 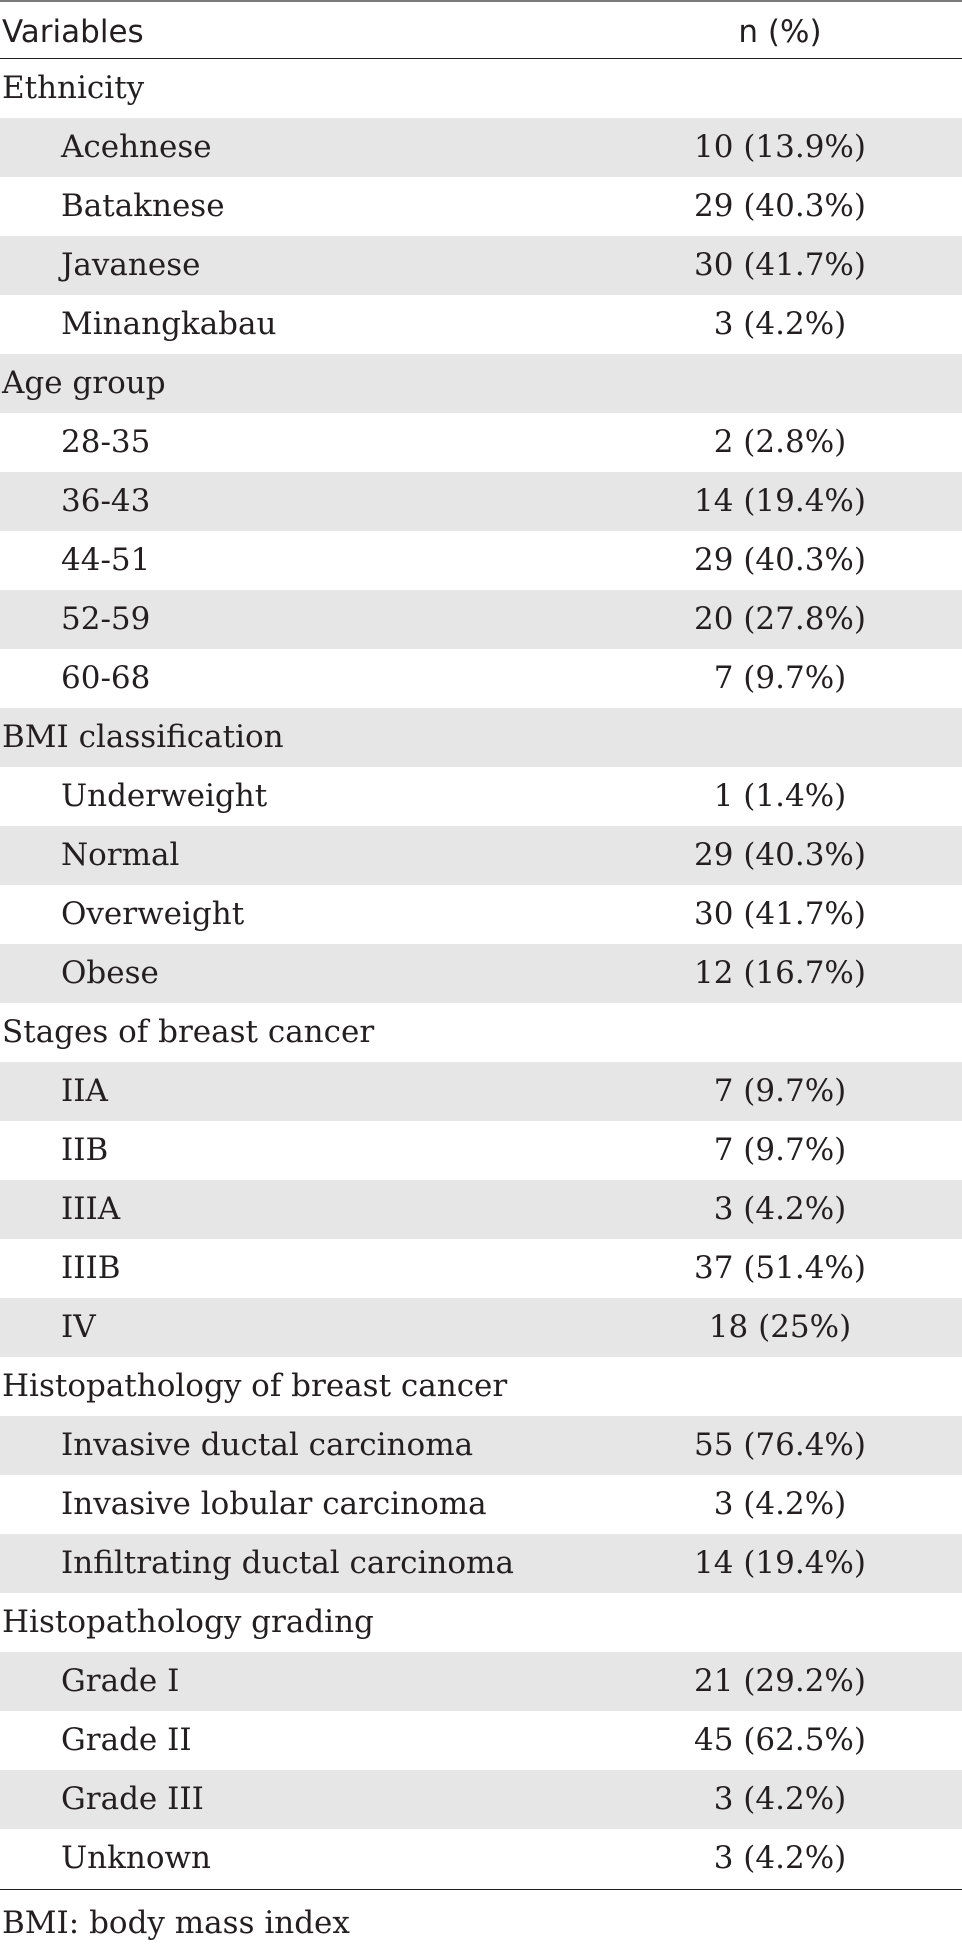 I want to click on row-label: IIIA, so click(x=91, y=1209).